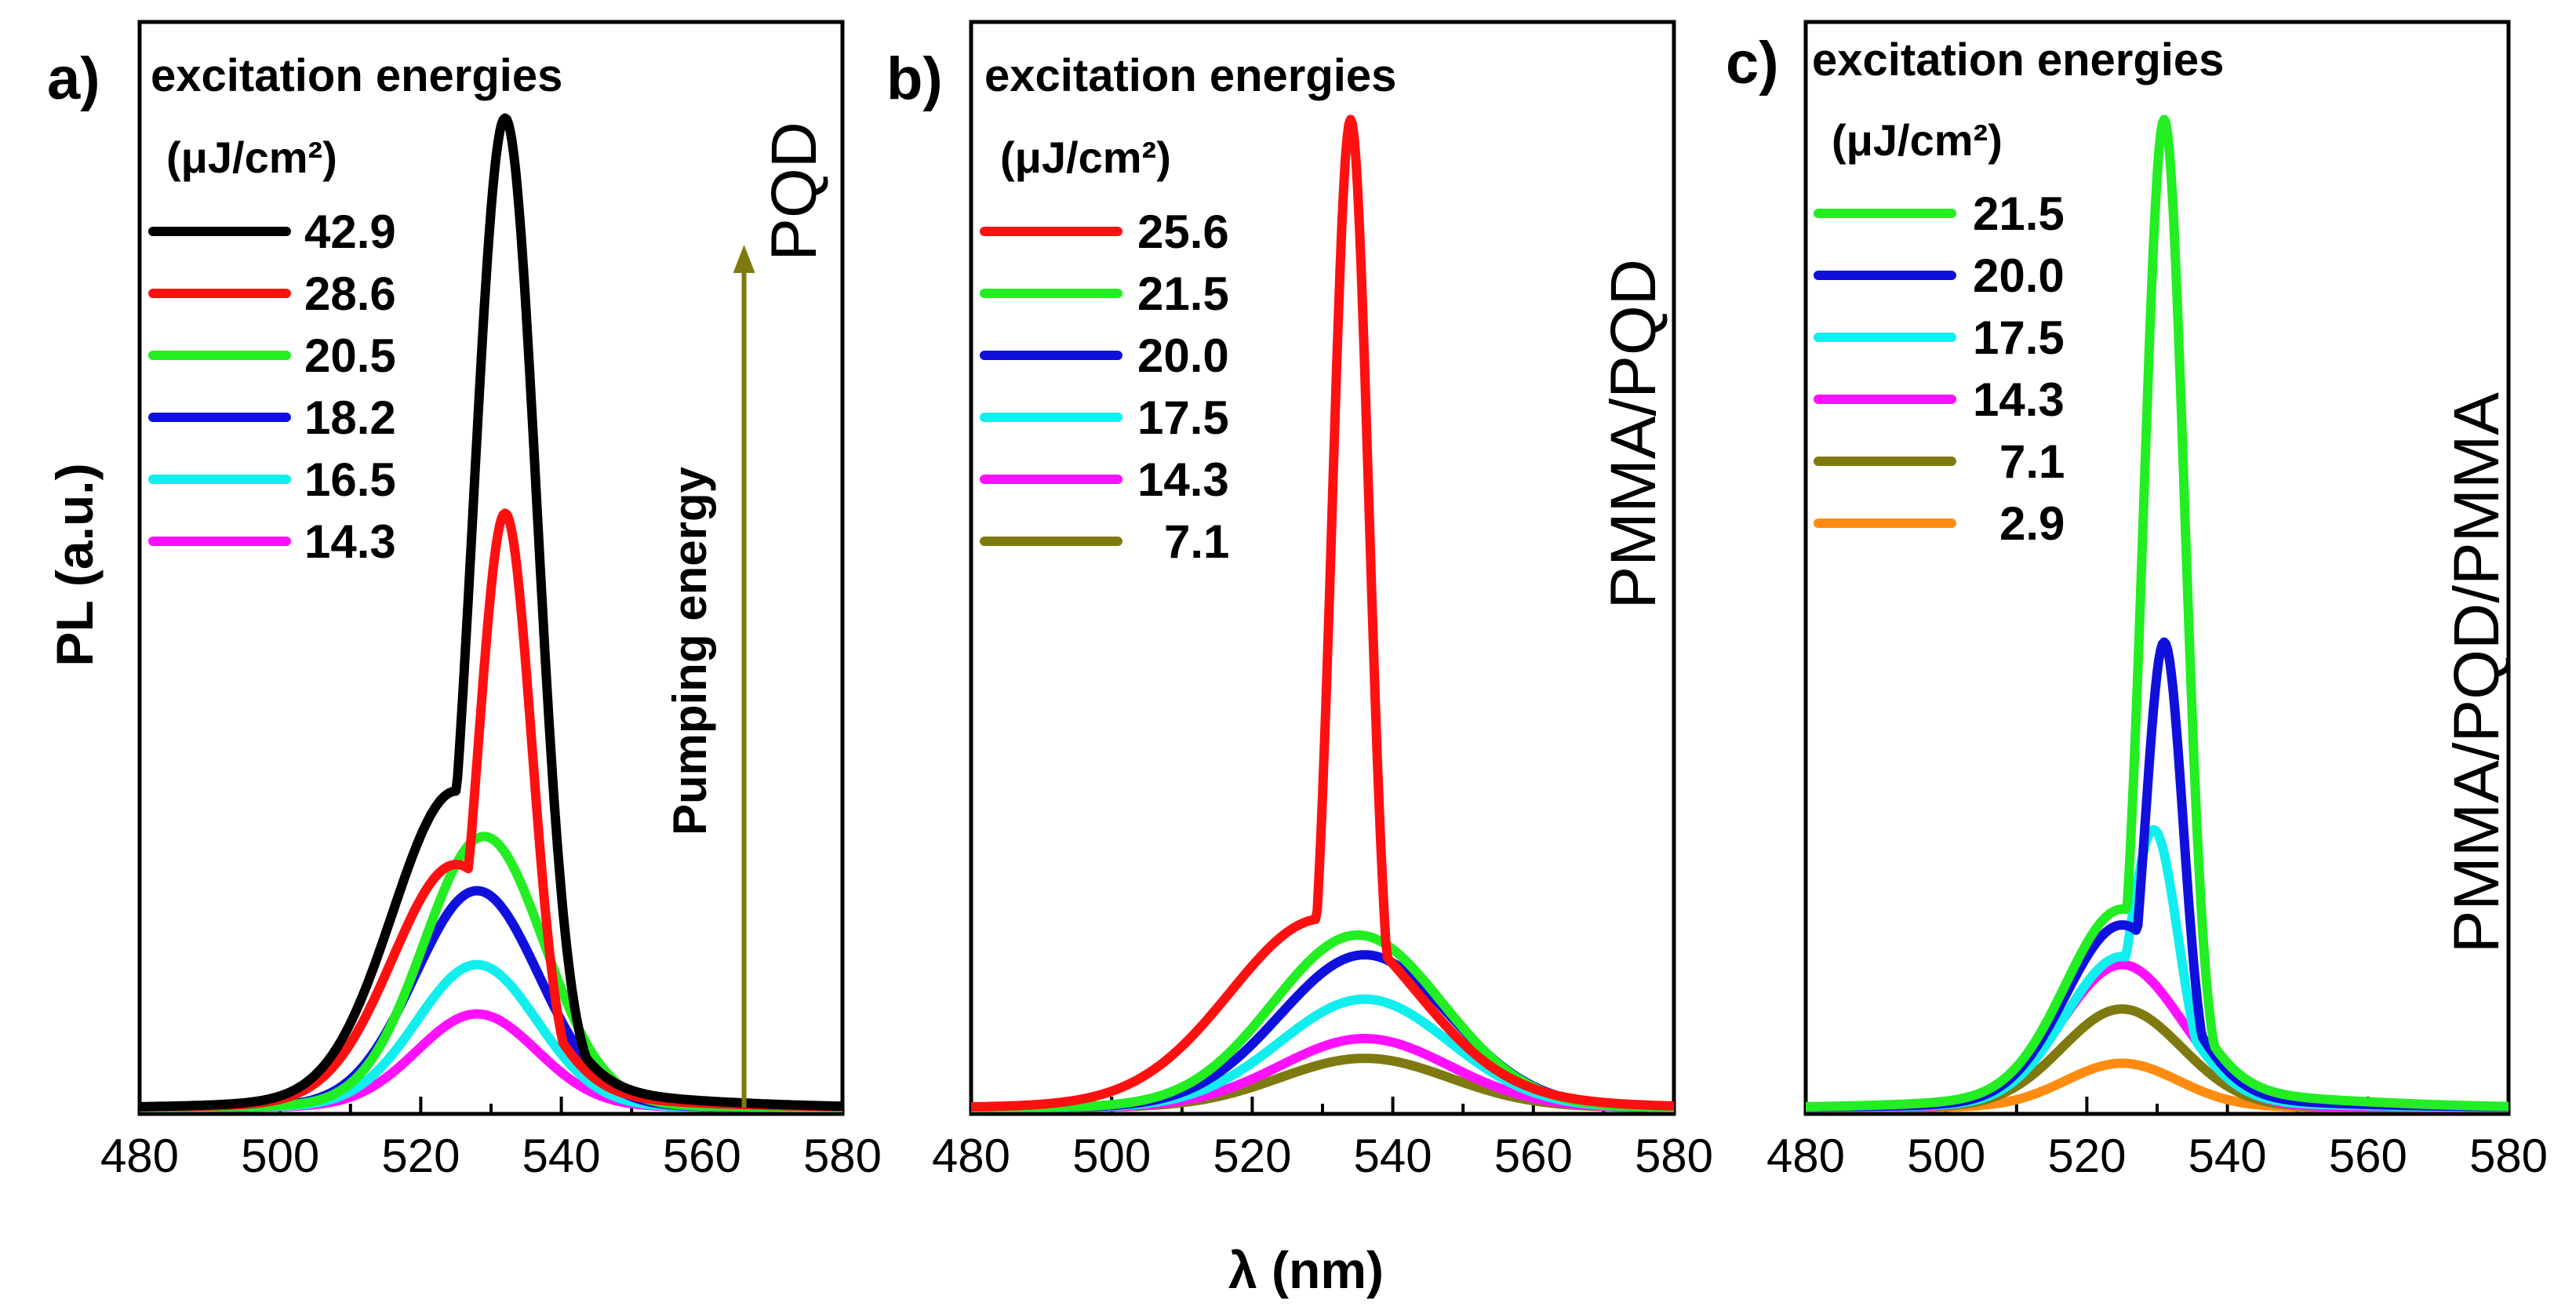  I want to click on pumping-energy-label: Pumping energy, so click(690, 650).